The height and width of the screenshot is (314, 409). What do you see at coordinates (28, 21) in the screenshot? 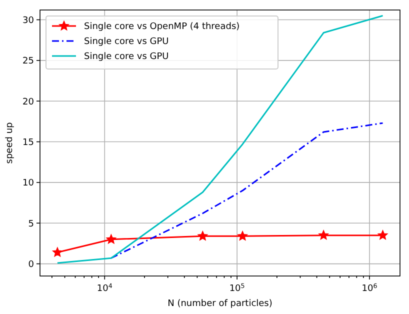
I see `y-tick-label: 30` at bounding box center [28, 21].